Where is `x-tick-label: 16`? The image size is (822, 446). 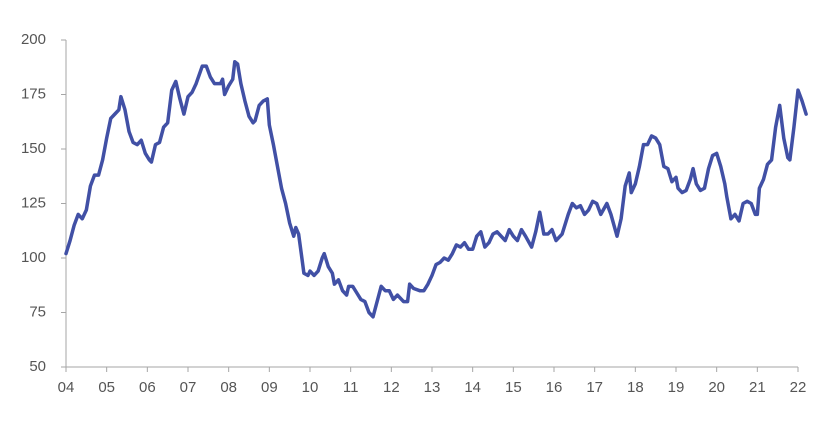 x-tick-label: 16 is located at coordinates (554, 387).